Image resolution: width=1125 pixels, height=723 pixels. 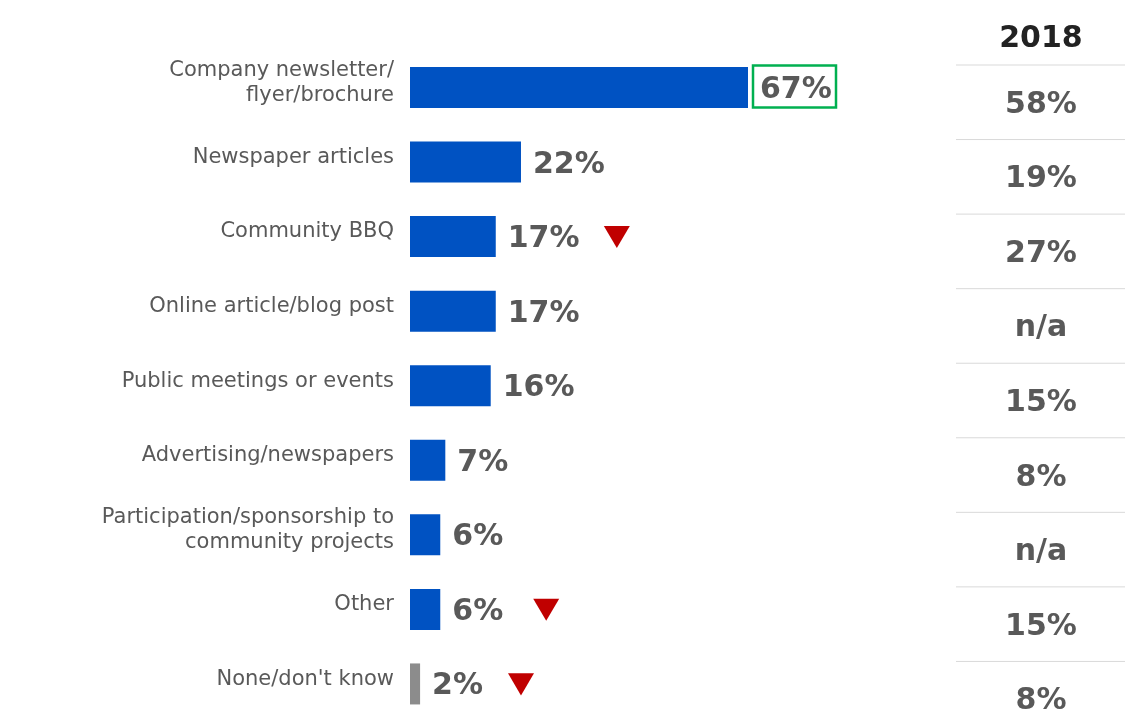 What do you see at coordinates (307, 230) in the screenshot?
I see `y-tick-label: Community BBQ` at bounding box center [307, 230].